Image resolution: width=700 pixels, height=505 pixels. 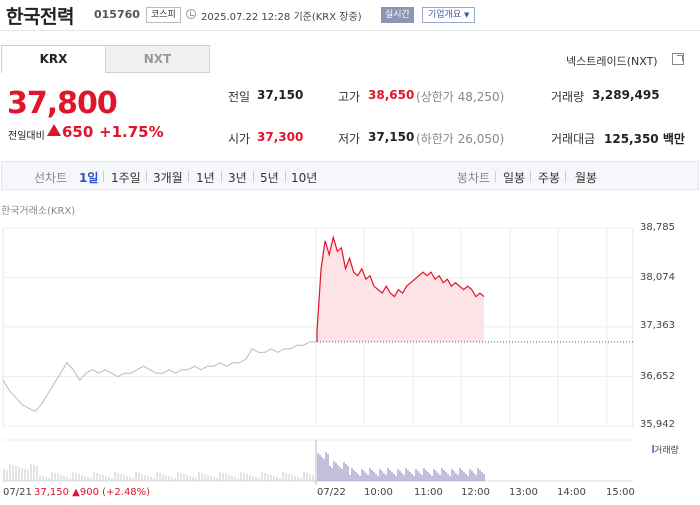 I want to click on volume-legend: 거래량, so click(x=666, y=451).